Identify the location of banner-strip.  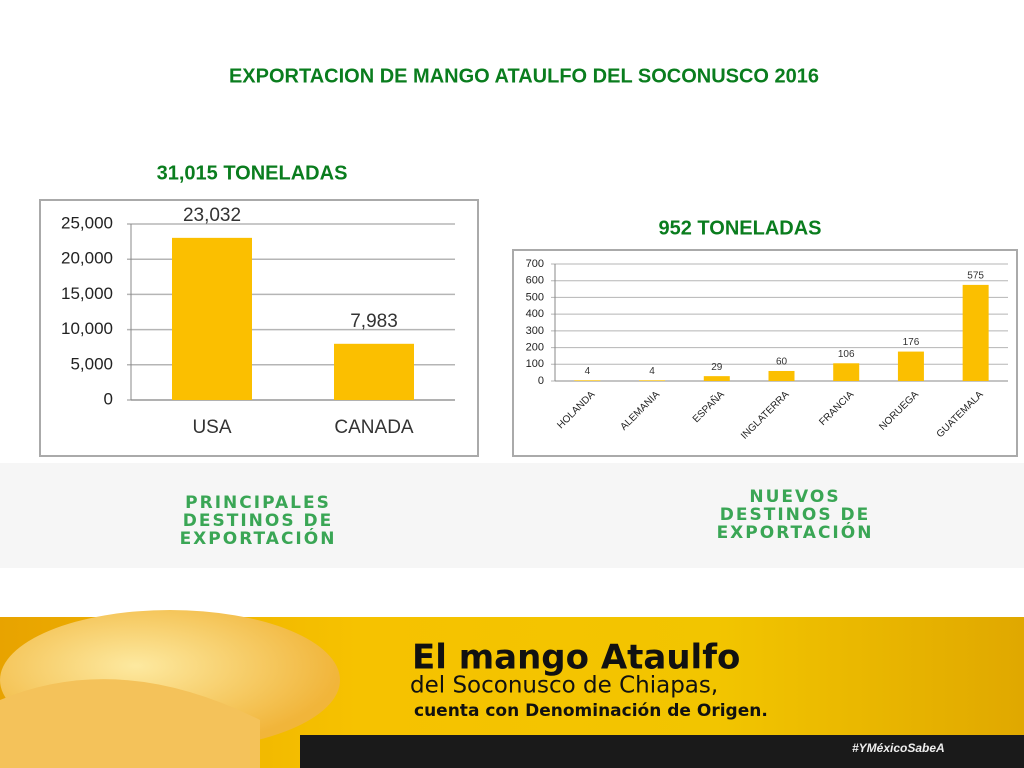
(662, 751).